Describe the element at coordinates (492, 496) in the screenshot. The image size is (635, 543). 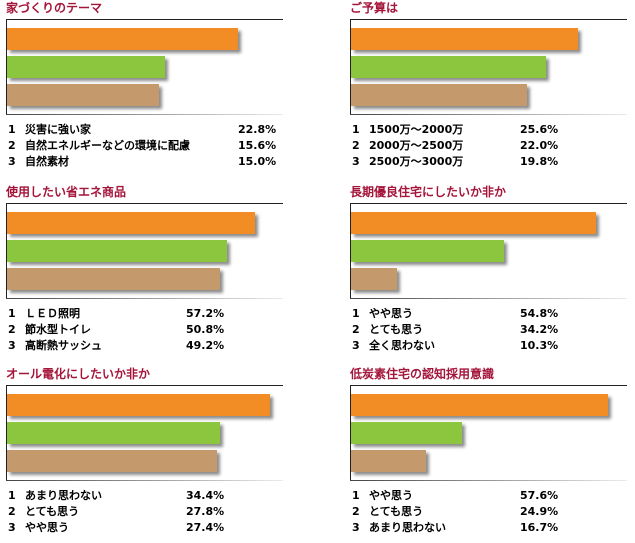
I see `legend-row: 1 やや思う 57.6%` at that location.